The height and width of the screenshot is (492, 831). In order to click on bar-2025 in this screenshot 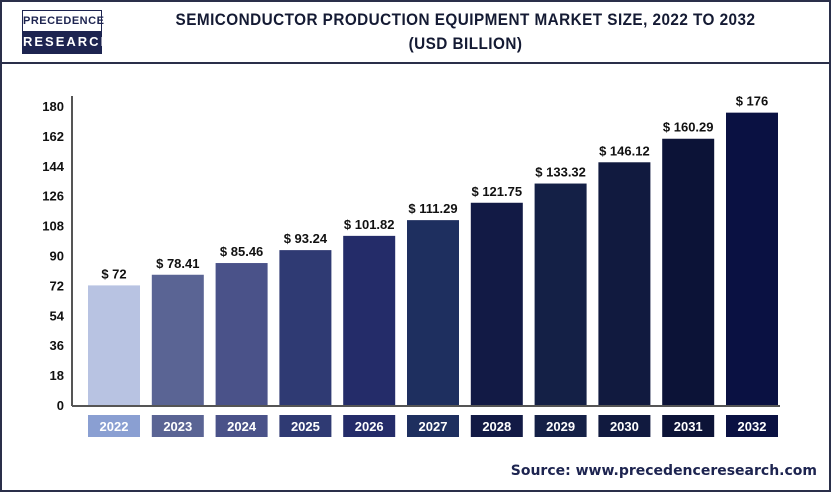, I will do `click(305, 327)`.